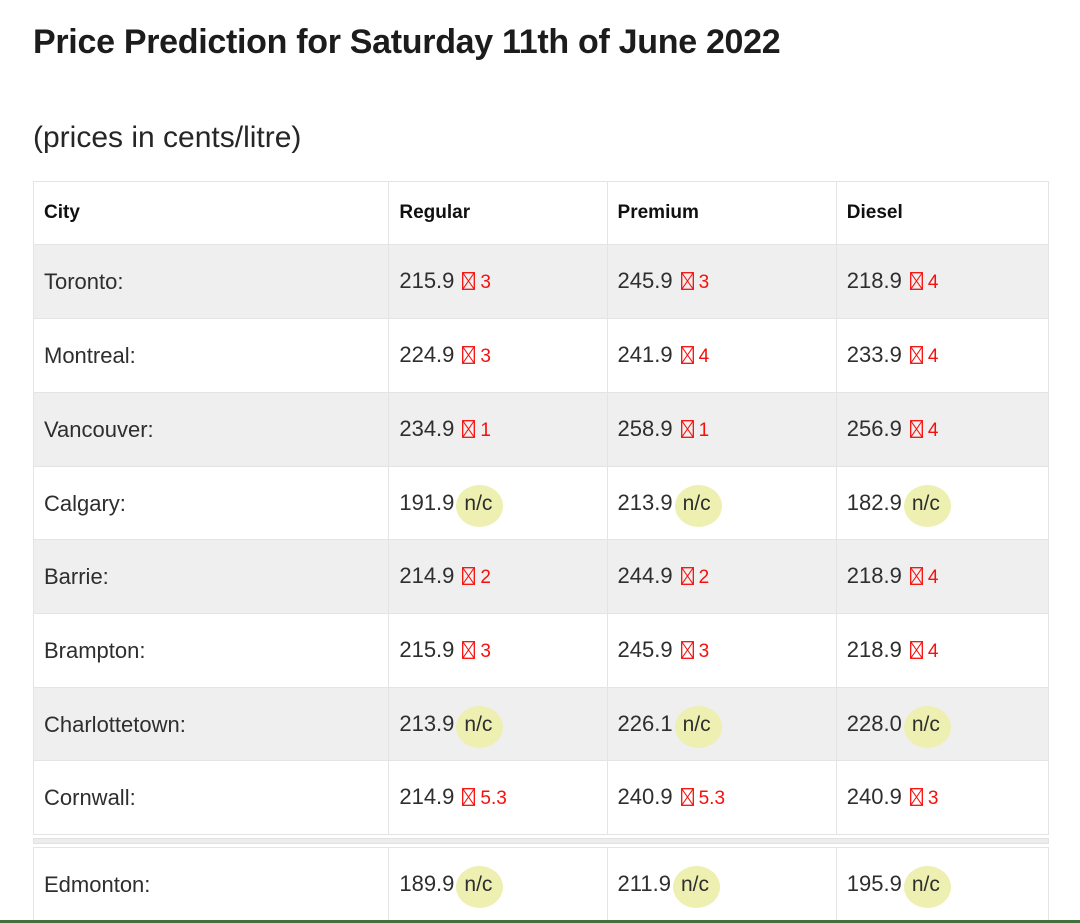  I want to click on price-value: 226.1, so click(645, 723).